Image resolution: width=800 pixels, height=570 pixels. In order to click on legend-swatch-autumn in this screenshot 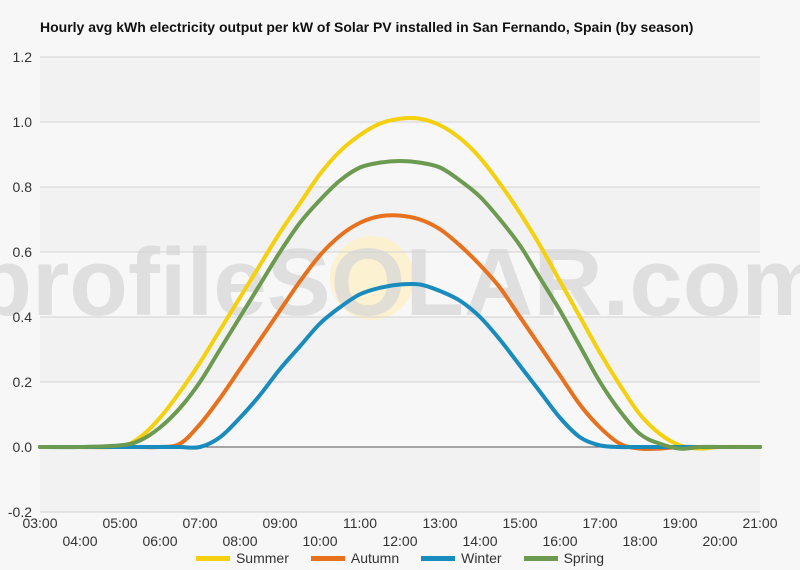, I will do `click(327, 558)`.